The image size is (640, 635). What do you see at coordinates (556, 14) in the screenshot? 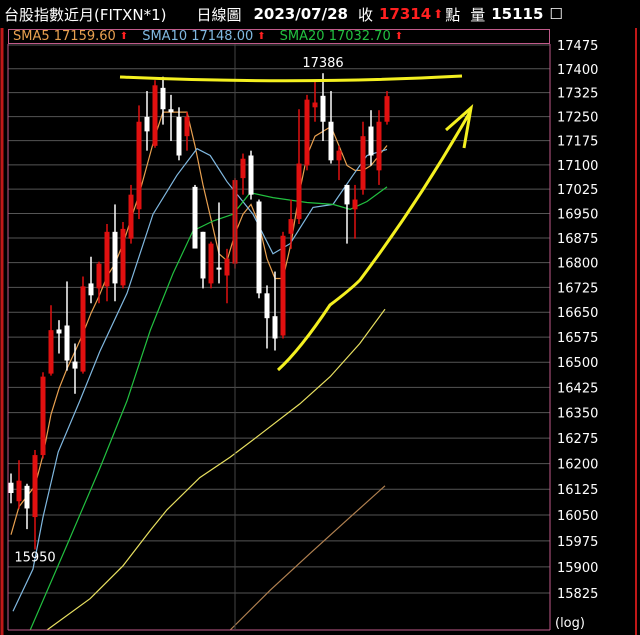
I see `checkbox-icon: ☐` at bounding box center [556, 14].